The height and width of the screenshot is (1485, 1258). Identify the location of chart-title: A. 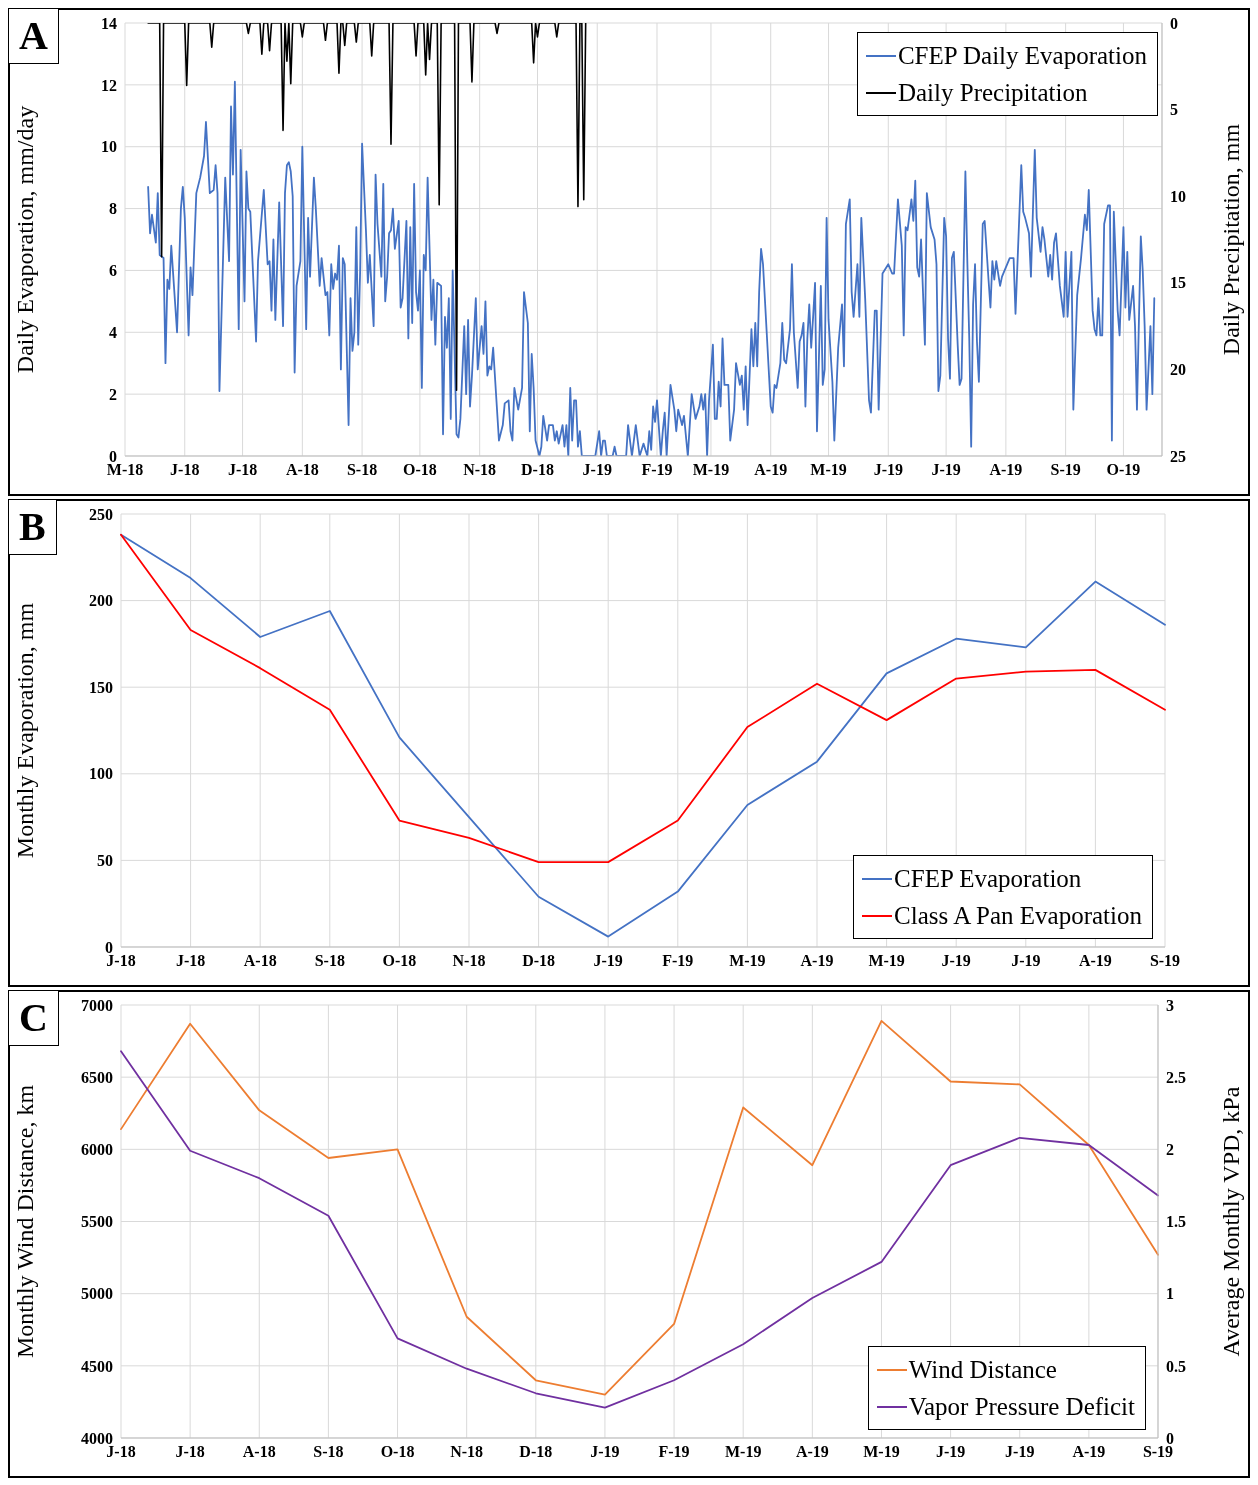
(33, 36).